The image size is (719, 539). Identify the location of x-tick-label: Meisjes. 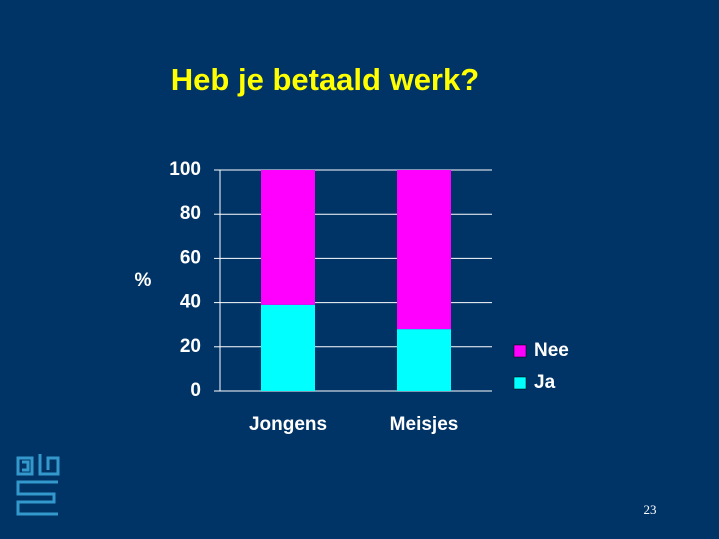
(424, 424).